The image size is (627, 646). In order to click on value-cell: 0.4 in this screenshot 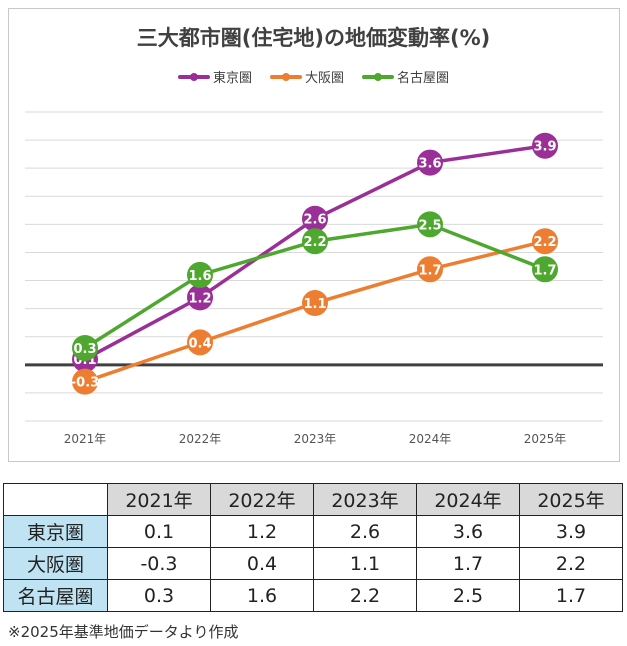, I will do `click(262, 563)`.